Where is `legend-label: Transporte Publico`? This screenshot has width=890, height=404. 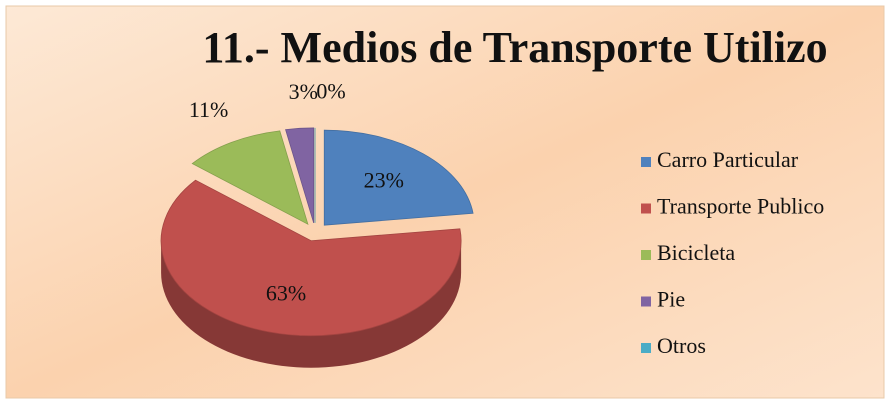 legend-label: Transporte Publico is located at coordinates (740, 206).